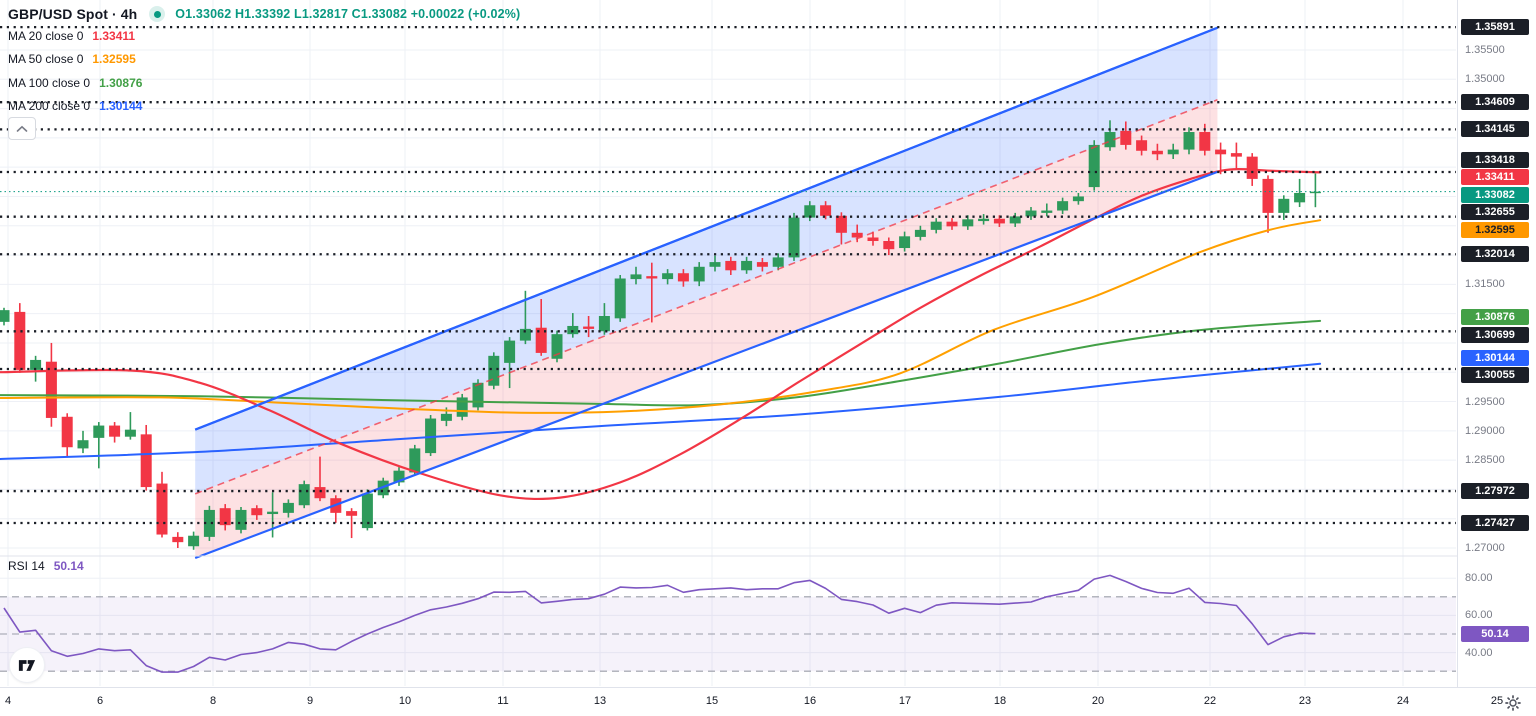  Describe the element at coordinates (1485, 401) in the screenshot. I see `price-axis-label: 1.29500` at that location.